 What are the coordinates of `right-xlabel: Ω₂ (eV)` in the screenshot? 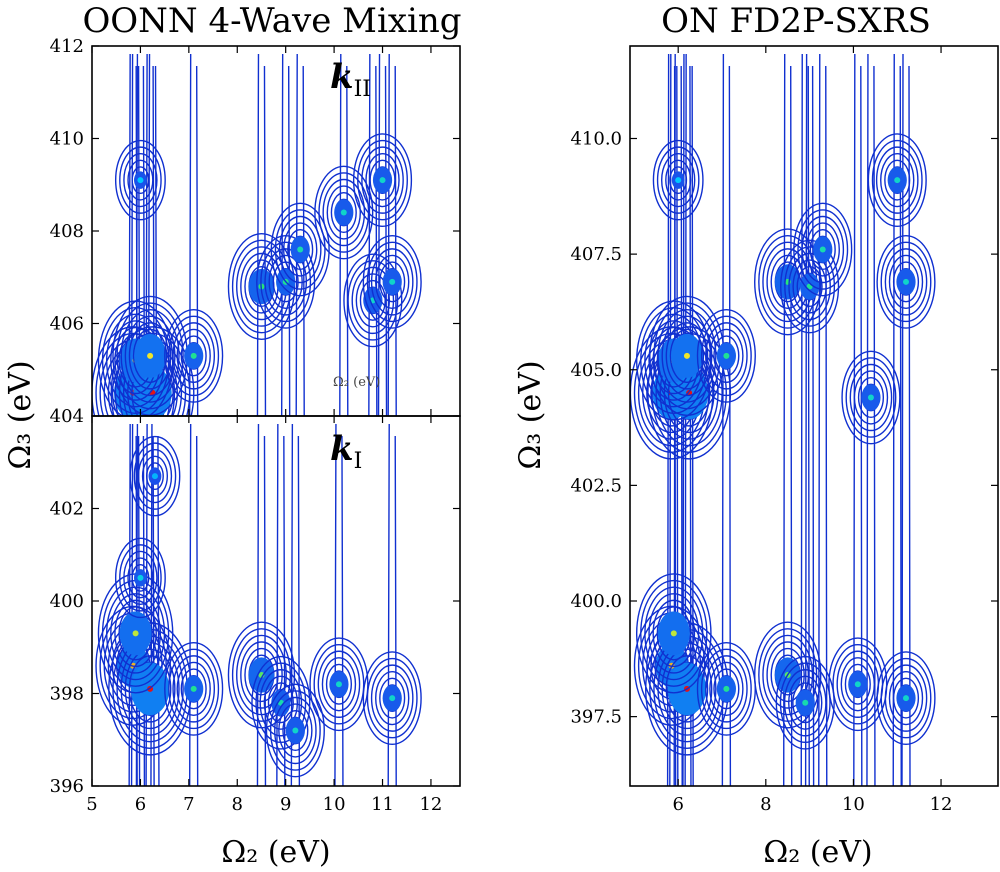 It's located at (817, 852).